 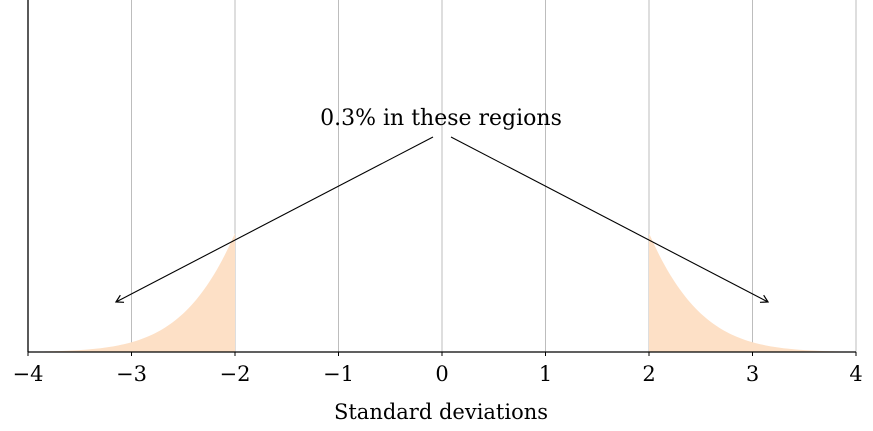 I want to click on x-tick-label: 0, so click(x=441, y=374).